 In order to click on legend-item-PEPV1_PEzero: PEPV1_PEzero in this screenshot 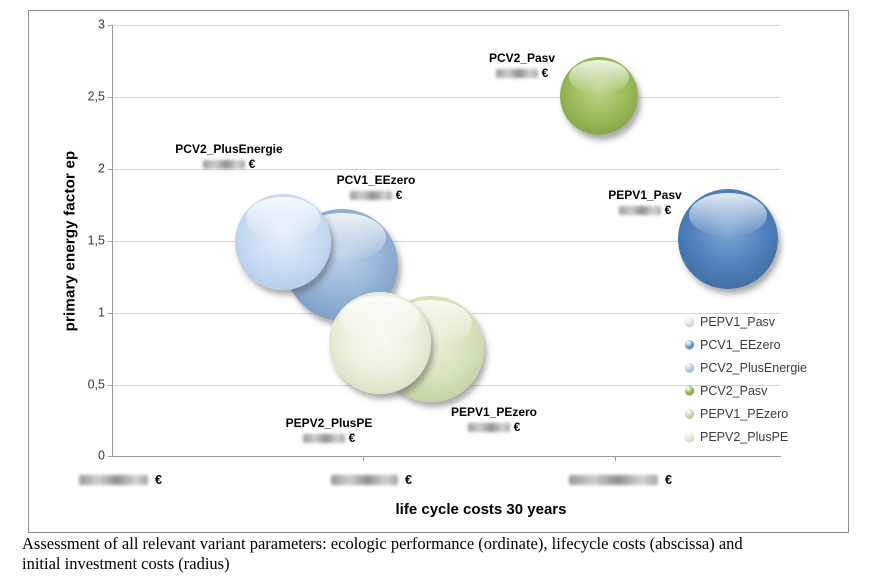, I will do `click(746, 413)`.